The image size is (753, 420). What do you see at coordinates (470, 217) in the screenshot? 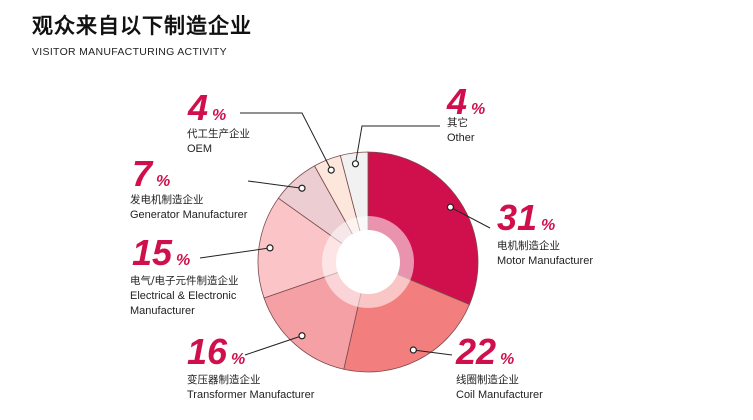
I see `leader-line-motor` at bounding box center [470, 217].